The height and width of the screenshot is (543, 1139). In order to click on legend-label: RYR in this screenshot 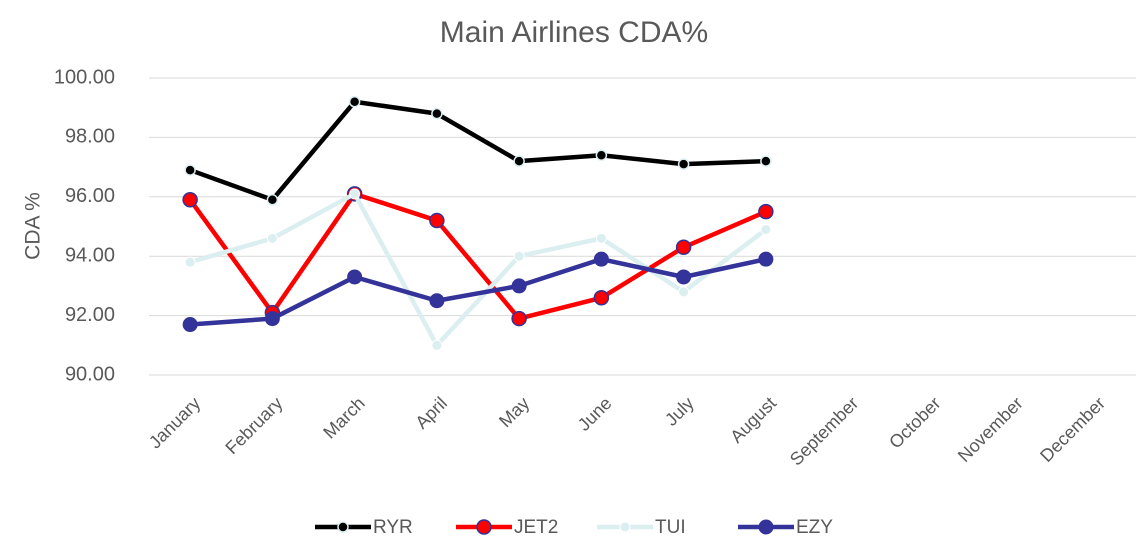, I will do `click(393, 527)`.